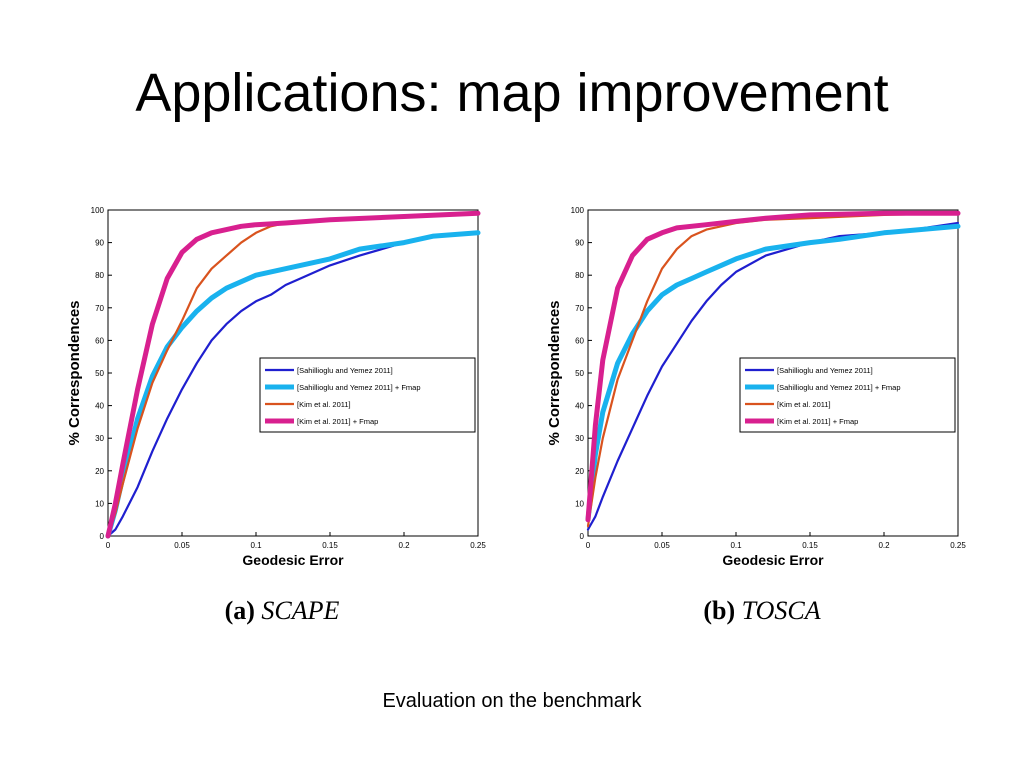 Image resolution: width=1024 pixels, height=768 pixels. I want to click on scape-y-tick-label: 60, so click(99, 340).